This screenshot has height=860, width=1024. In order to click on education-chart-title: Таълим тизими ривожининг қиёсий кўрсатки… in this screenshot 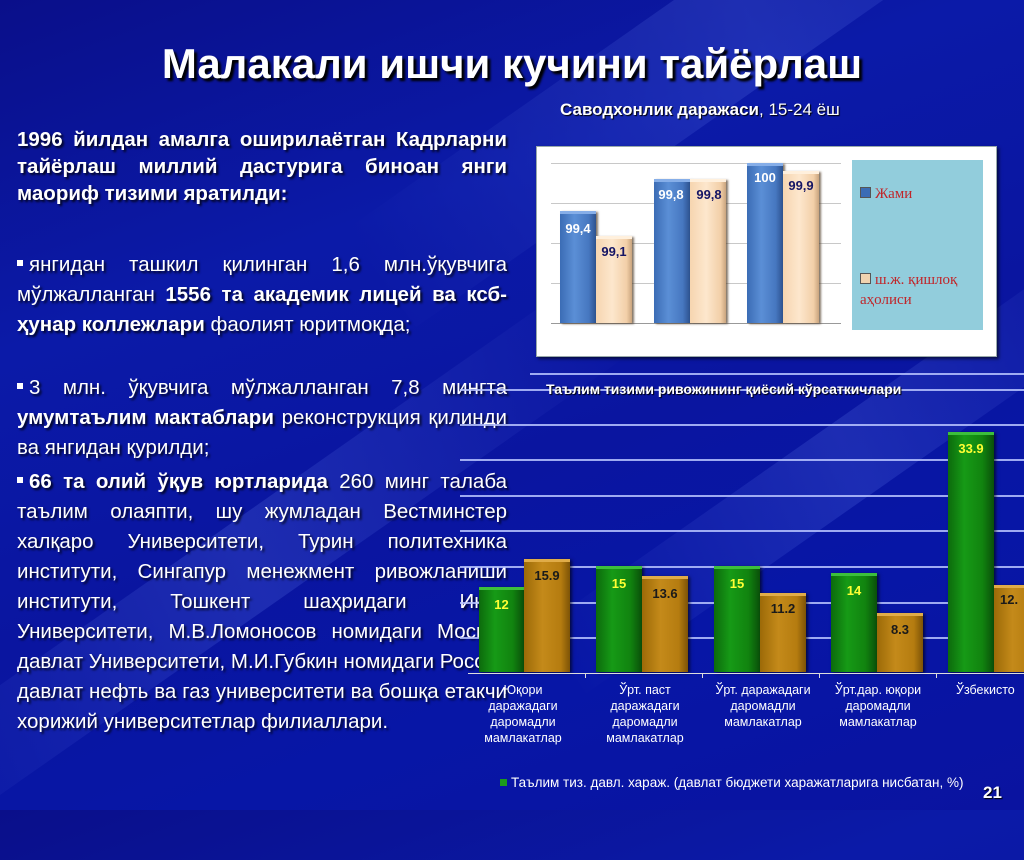, I will do `click(724, 389)`.